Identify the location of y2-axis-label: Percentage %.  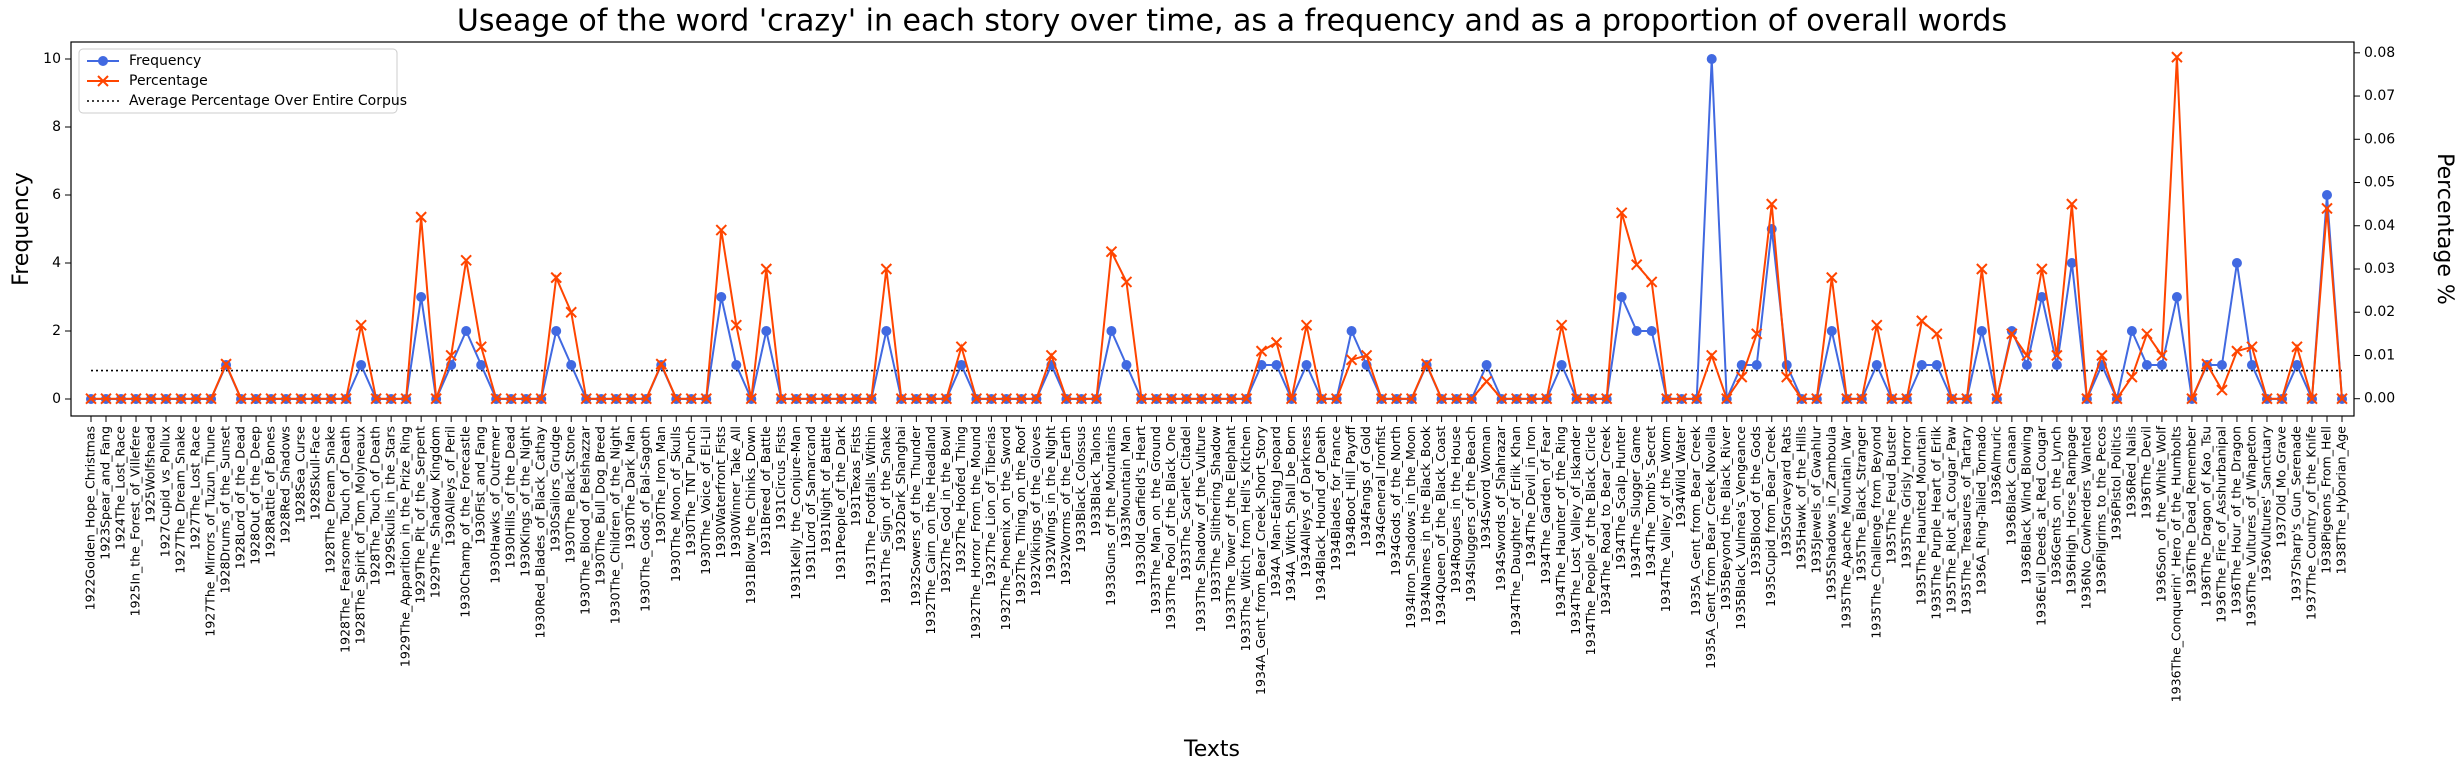
(2444, 229).